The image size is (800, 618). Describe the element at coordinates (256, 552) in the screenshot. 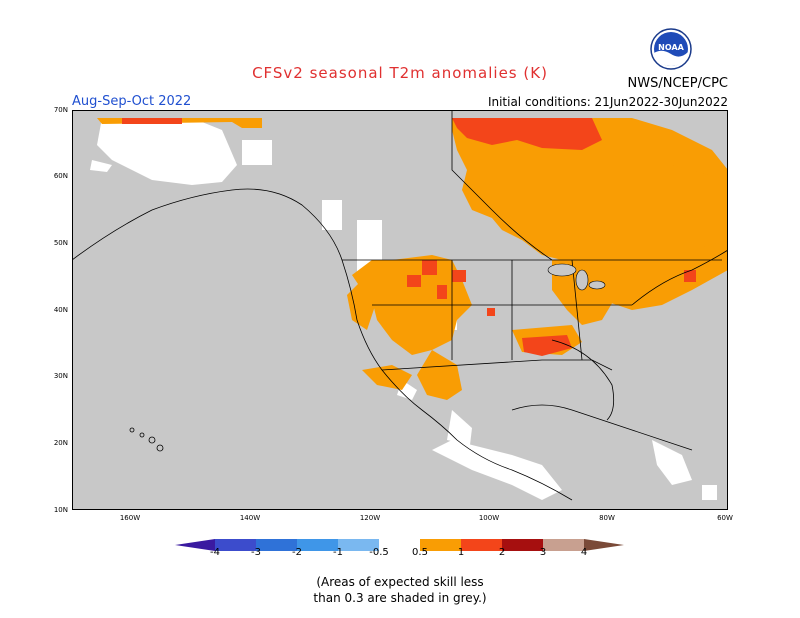

I see `colorbar-tick-label: -3` at that location.